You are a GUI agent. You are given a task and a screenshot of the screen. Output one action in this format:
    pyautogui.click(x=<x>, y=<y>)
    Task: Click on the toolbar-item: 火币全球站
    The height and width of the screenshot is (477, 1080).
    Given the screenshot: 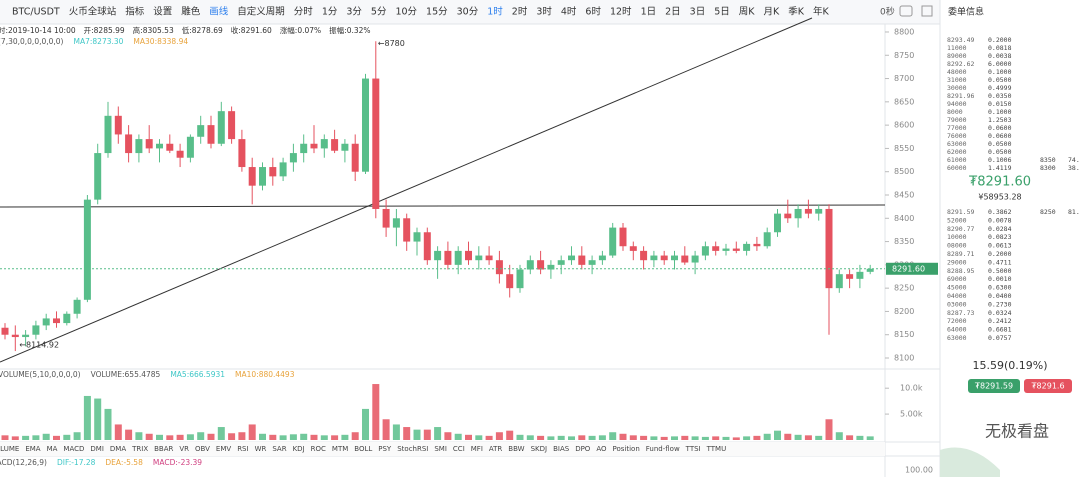 What is the action you would take?
    pyautogui.click(x=93, y=12)
    